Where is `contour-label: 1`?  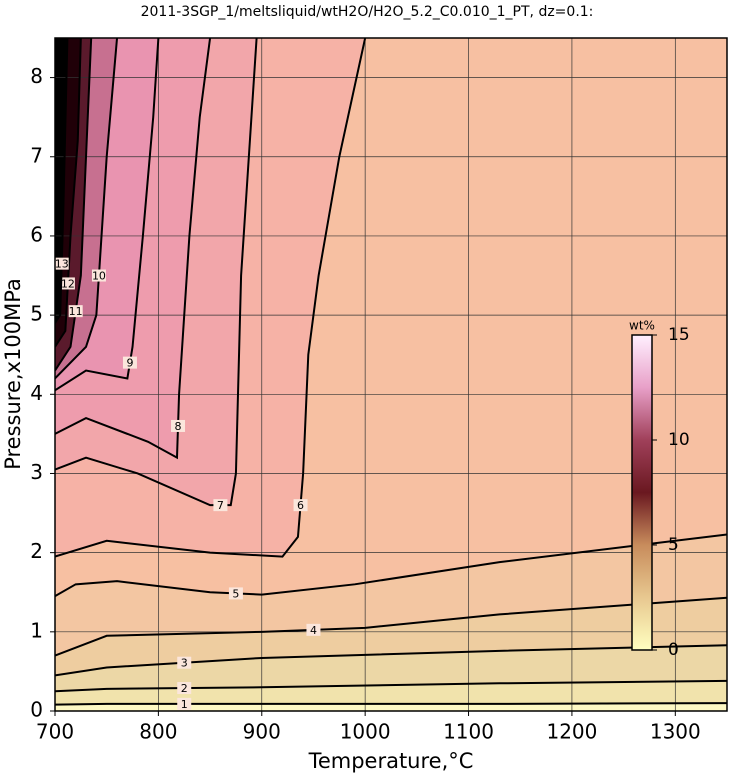 contour-label: 1 is located at coordinates (184, 704).